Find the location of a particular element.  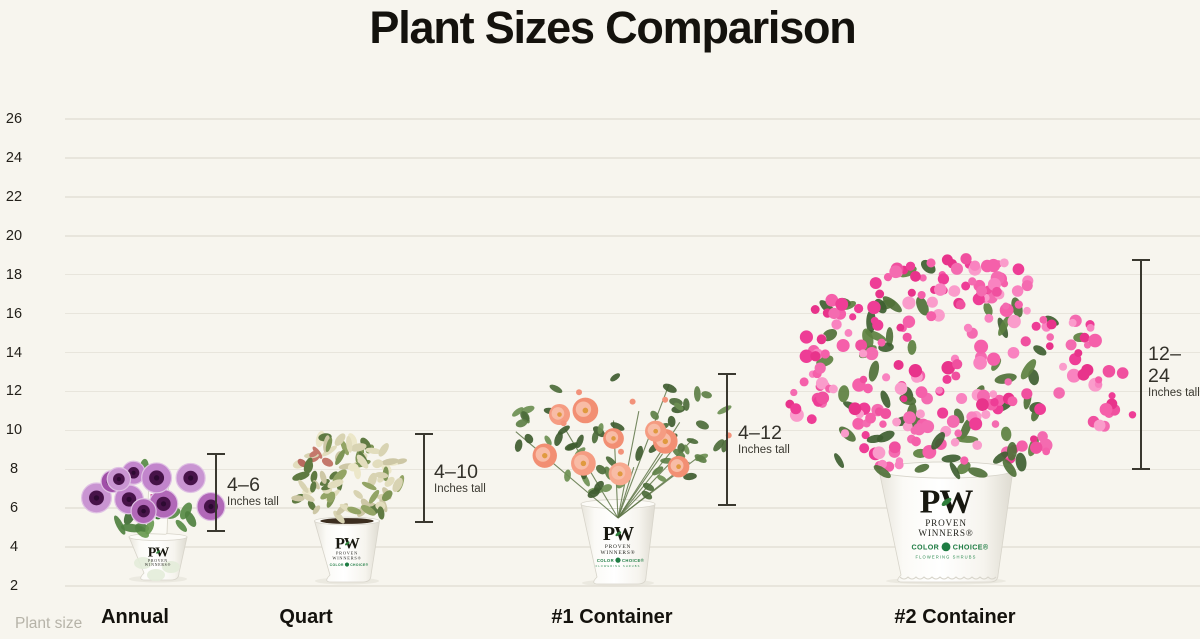

height-label-1container: 4–12 Inches tall is located at coordinates (764, 439).